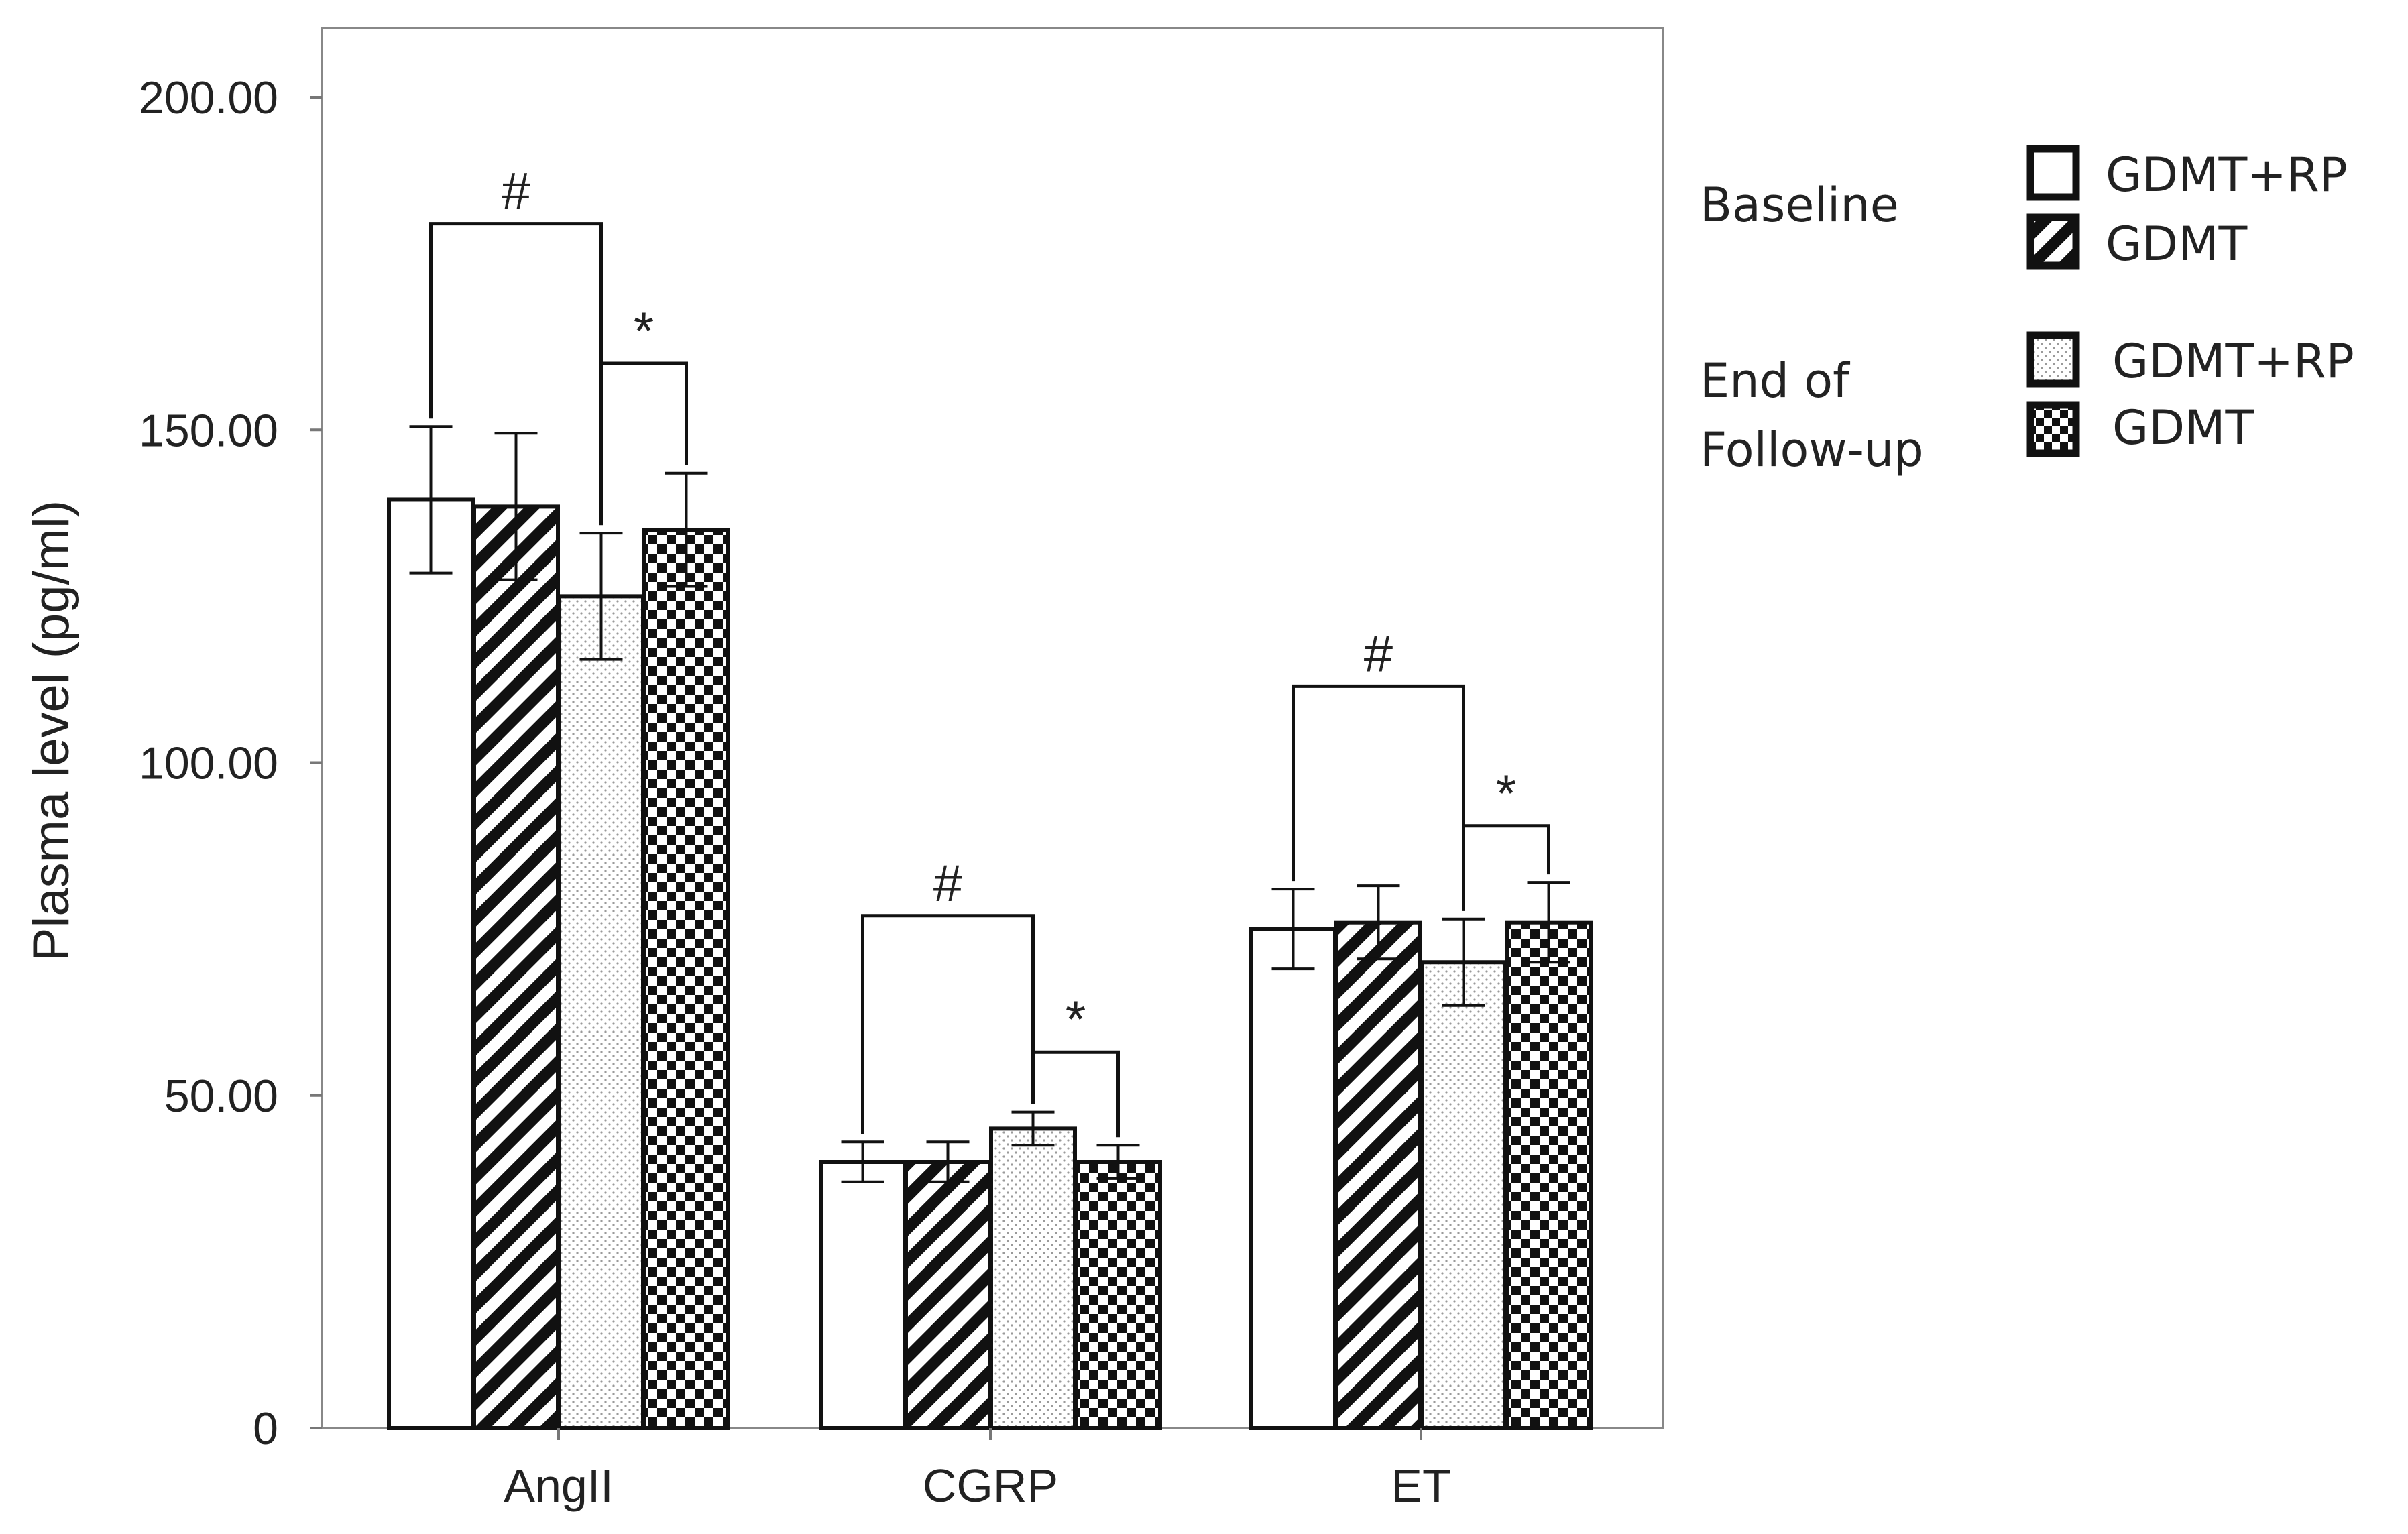  I want to click on y-axis: 0 50.00 100.00 150.00 200.00, so click(230, 763).